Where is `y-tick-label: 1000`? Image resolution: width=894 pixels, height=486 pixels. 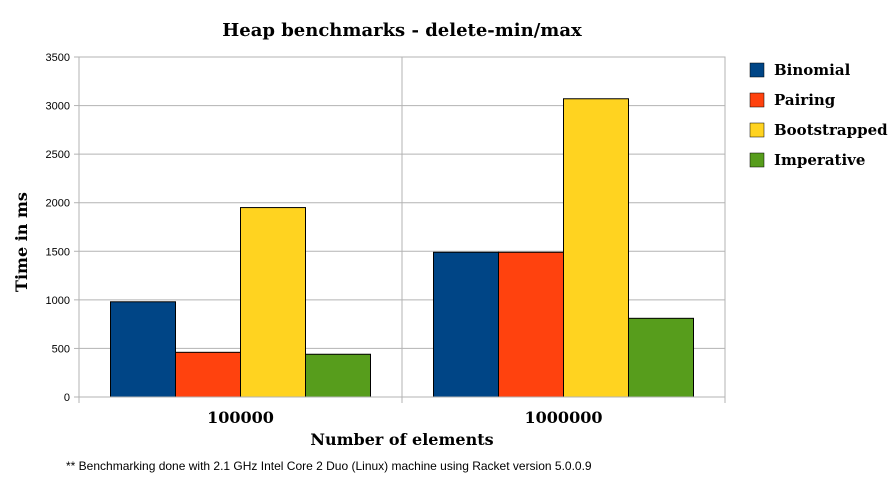 y-tick-label: 1000 is located at coordinates (58, 301).